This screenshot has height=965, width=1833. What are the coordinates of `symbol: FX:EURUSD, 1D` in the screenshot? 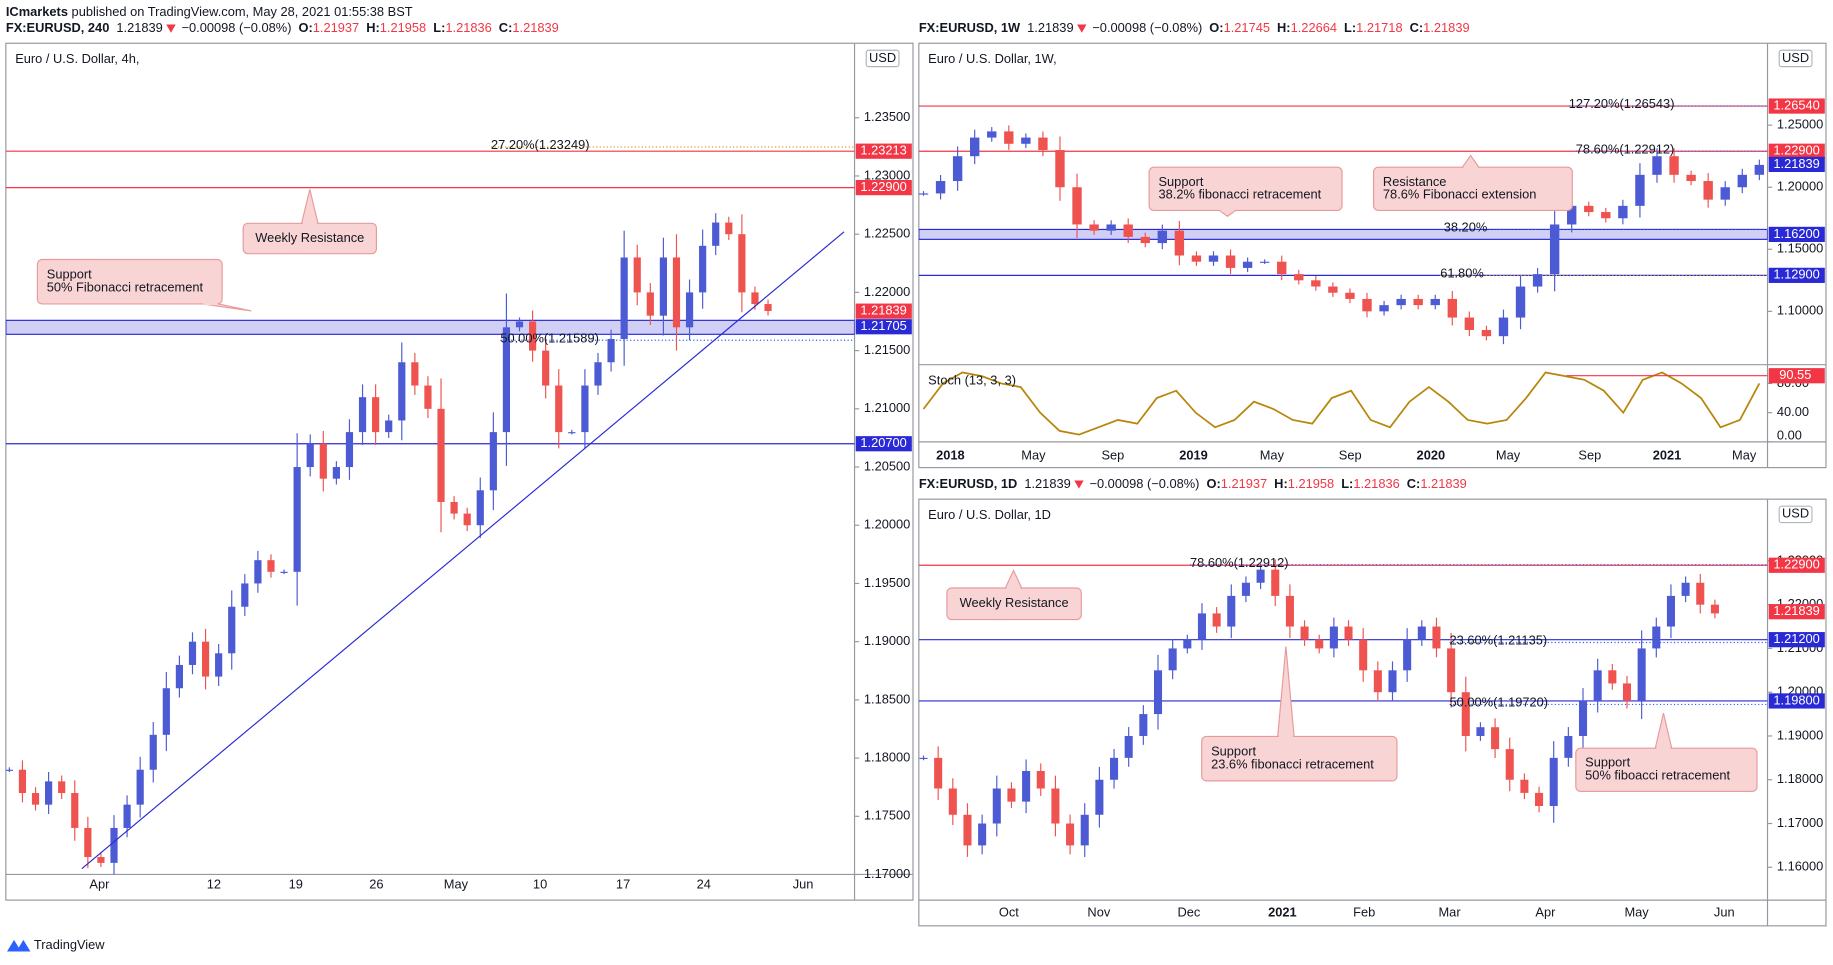 It's located at (968, 484).